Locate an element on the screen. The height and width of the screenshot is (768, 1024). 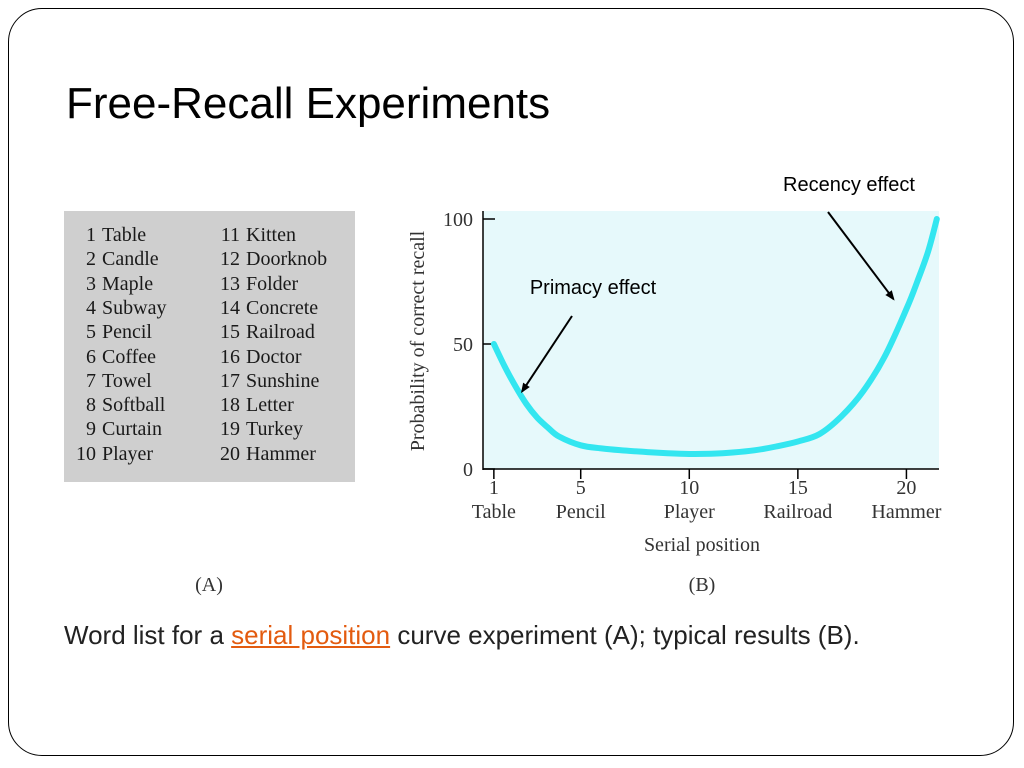
word-list-item: 3 Maple is located at coordinates (113, 284).